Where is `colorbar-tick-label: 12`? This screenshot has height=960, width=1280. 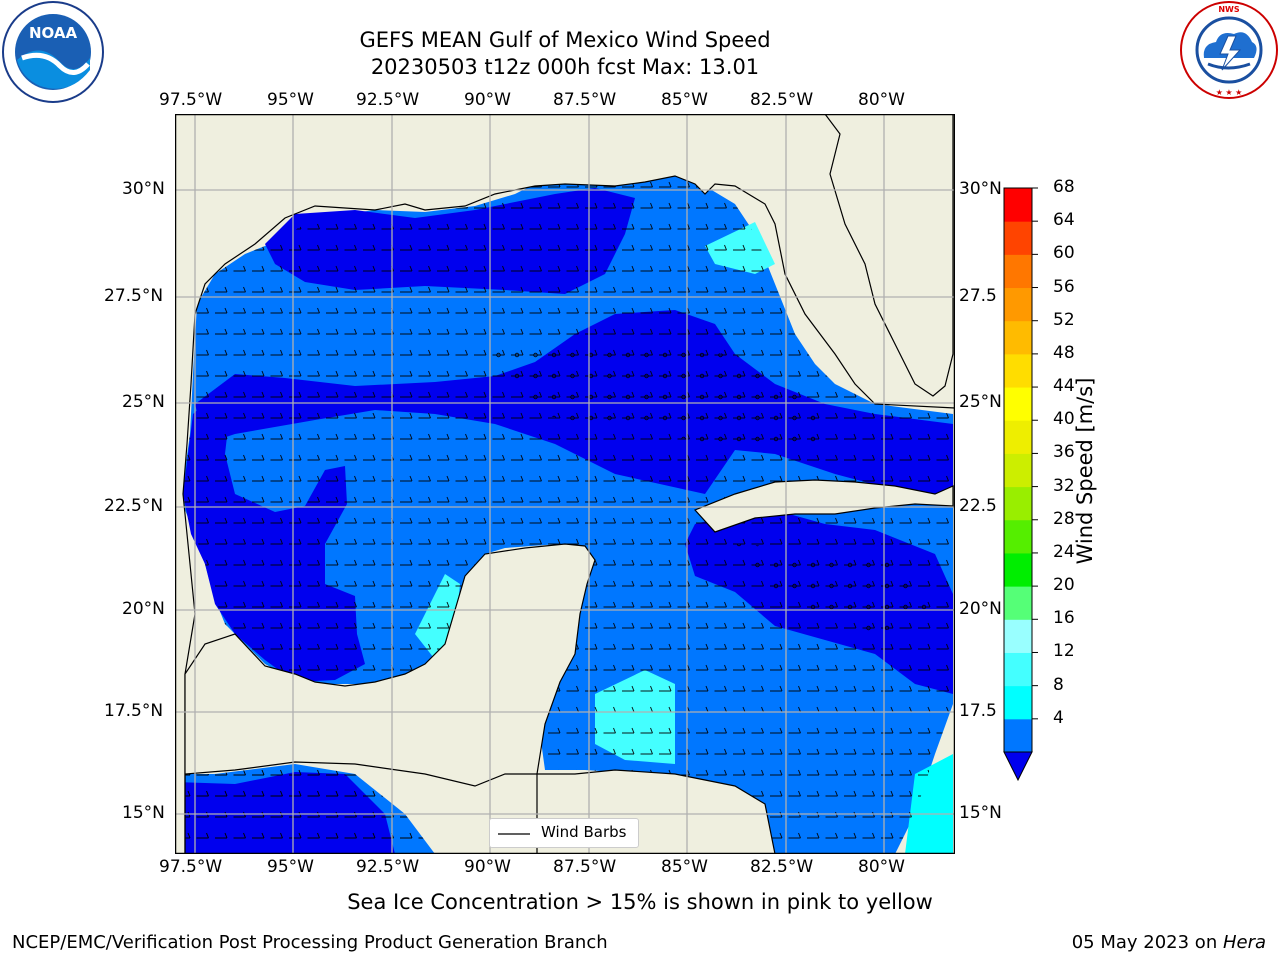
colorbar-tick-label: 12 is located at coordinates (1064, 651).